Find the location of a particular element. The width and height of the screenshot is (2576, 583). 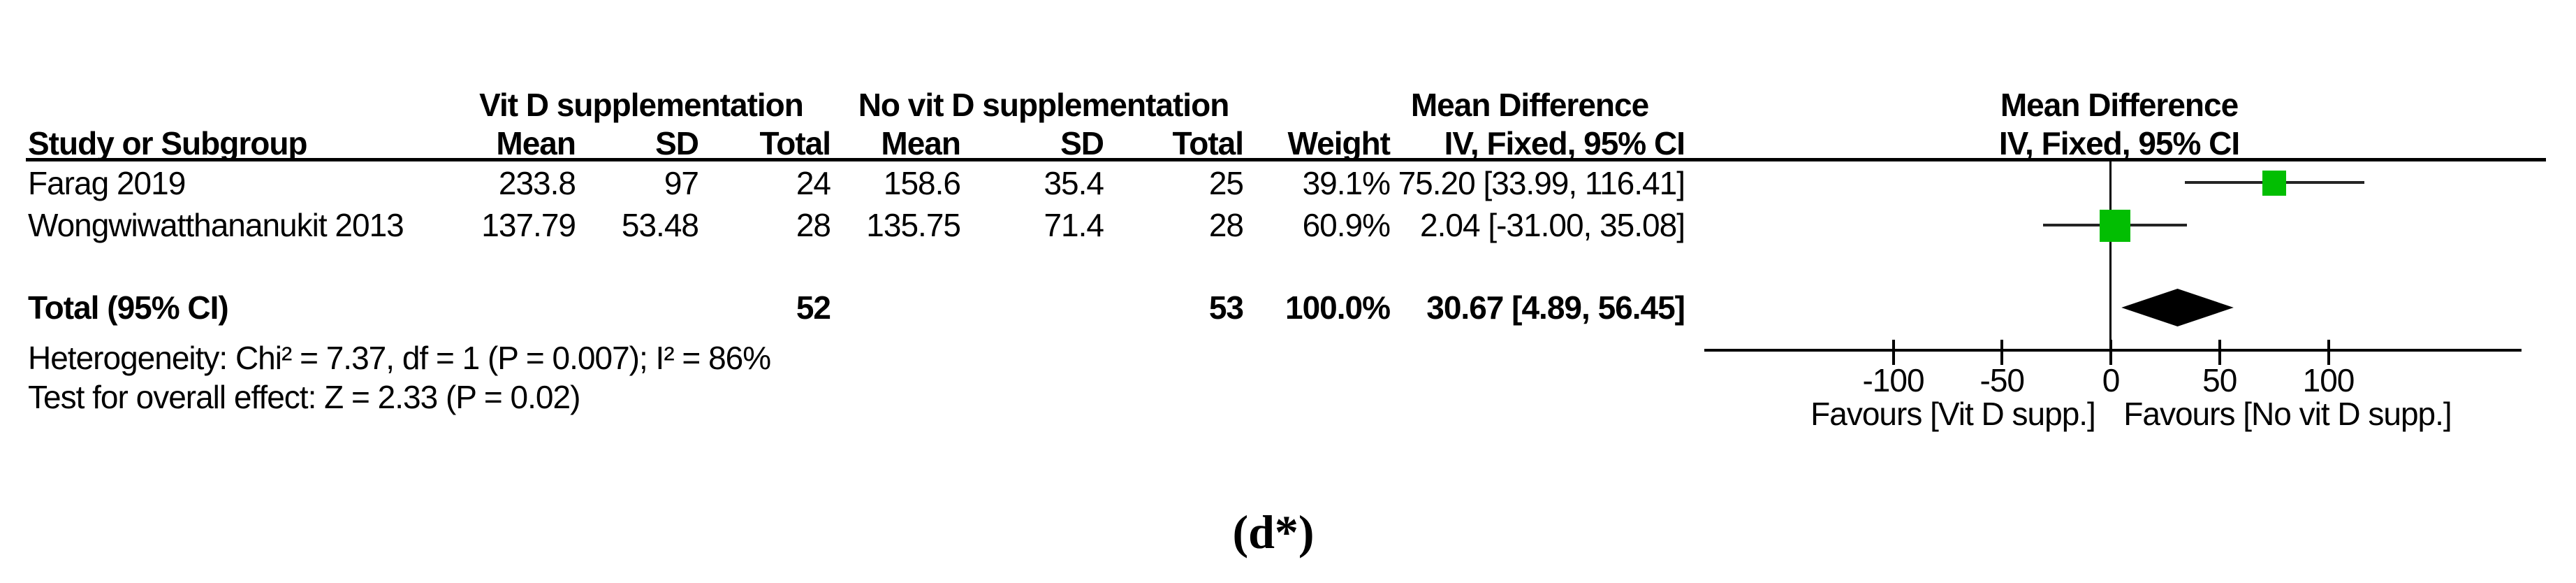

study-name: Farag 2019 is located at coordinates (107, 183).